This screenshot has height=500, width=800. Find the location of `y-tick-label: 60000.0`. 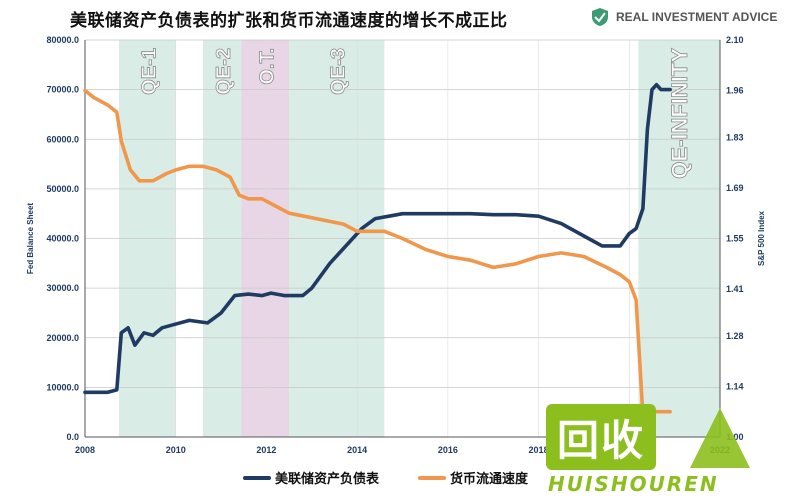

y-tick-label: 60000.0 is located at coordinates (62, 139).